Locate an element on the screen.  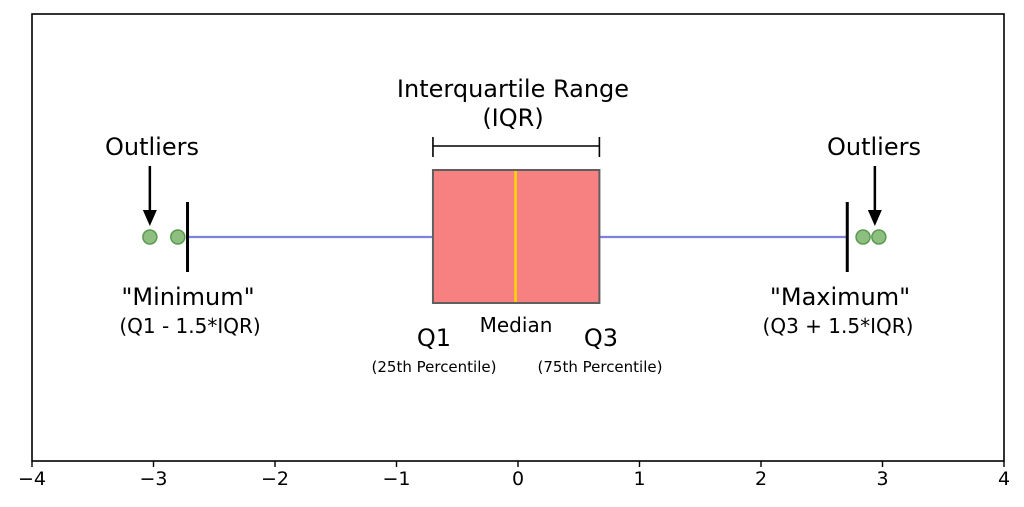
outliers-right-label: Outliers is located at coordinates (874, 147).